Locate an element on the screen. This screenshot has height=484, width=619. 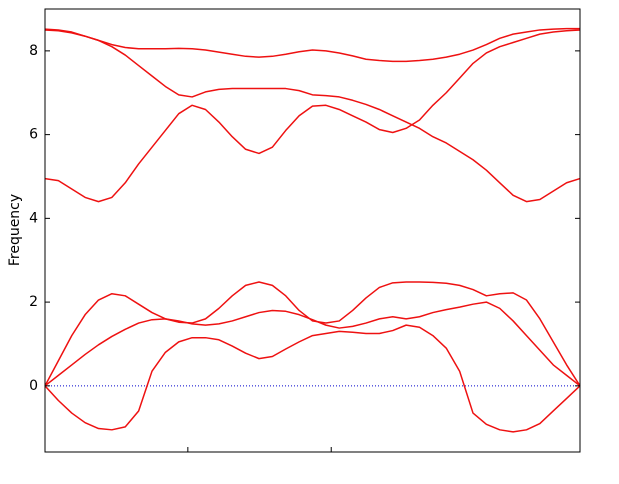
band-line is located at coordinates (312, 45).